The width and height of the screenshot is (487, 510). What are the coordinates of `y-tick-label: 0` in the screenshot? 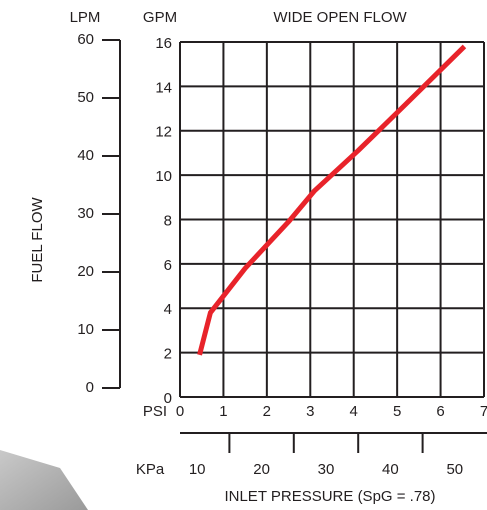 It's located at (168, 398).